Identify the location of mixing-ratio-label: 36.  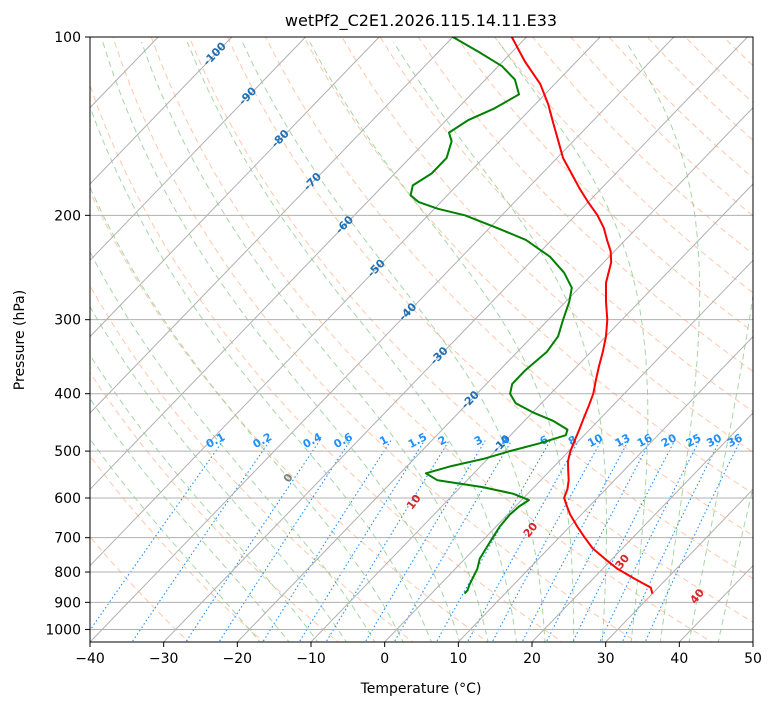
(735, 440).